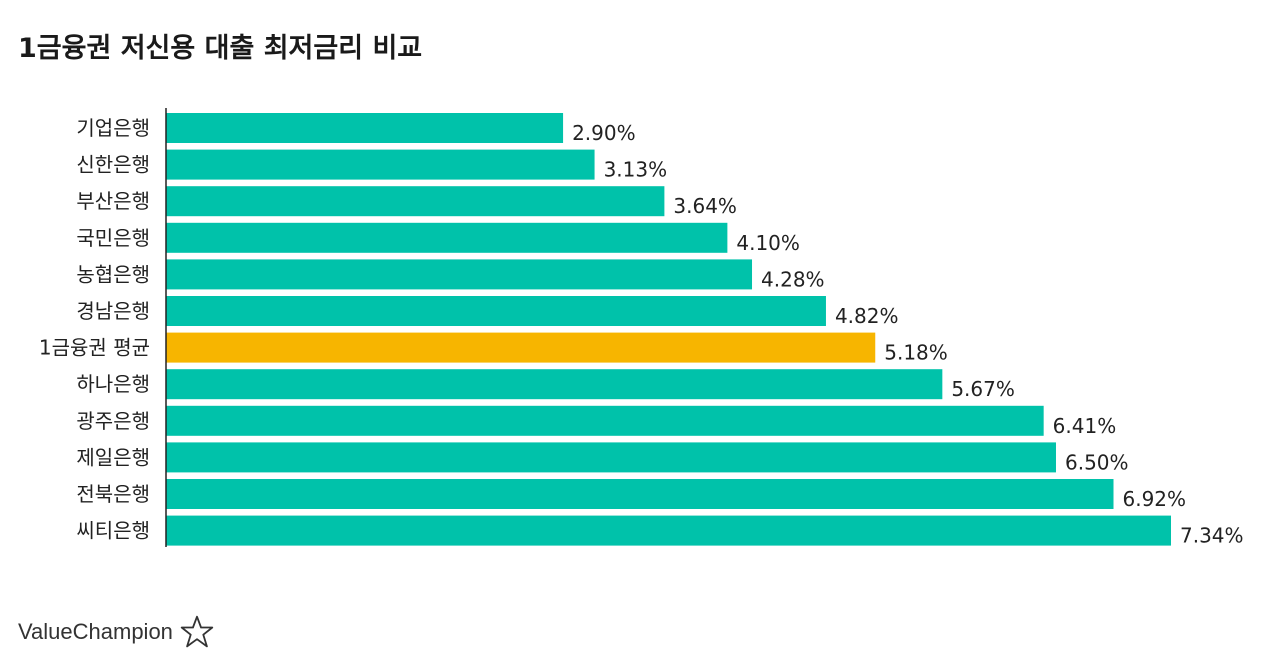  Describe the element at coordinates (1154, 499) in the screenshot. I see `value-label: 6.92%` at that location.